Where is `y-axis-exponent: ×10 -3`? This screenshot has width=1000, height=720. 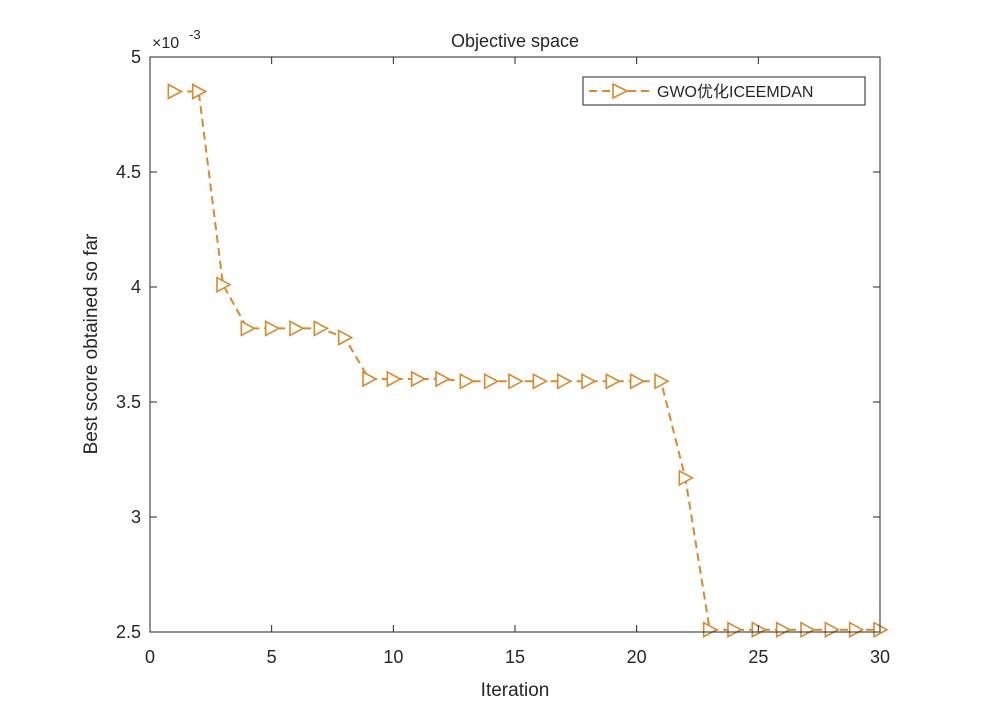
y-axis-exponent: ×10 -3 is located at coordinates (176, 39).